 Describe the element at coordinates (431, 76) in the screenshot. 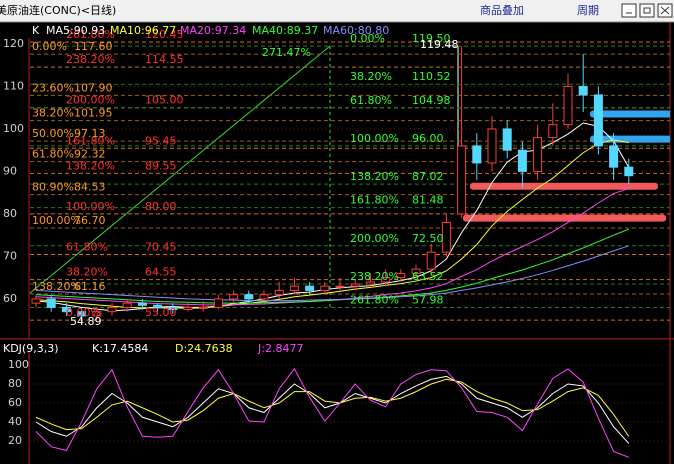

I see `fib-price: 110.52` at that location.